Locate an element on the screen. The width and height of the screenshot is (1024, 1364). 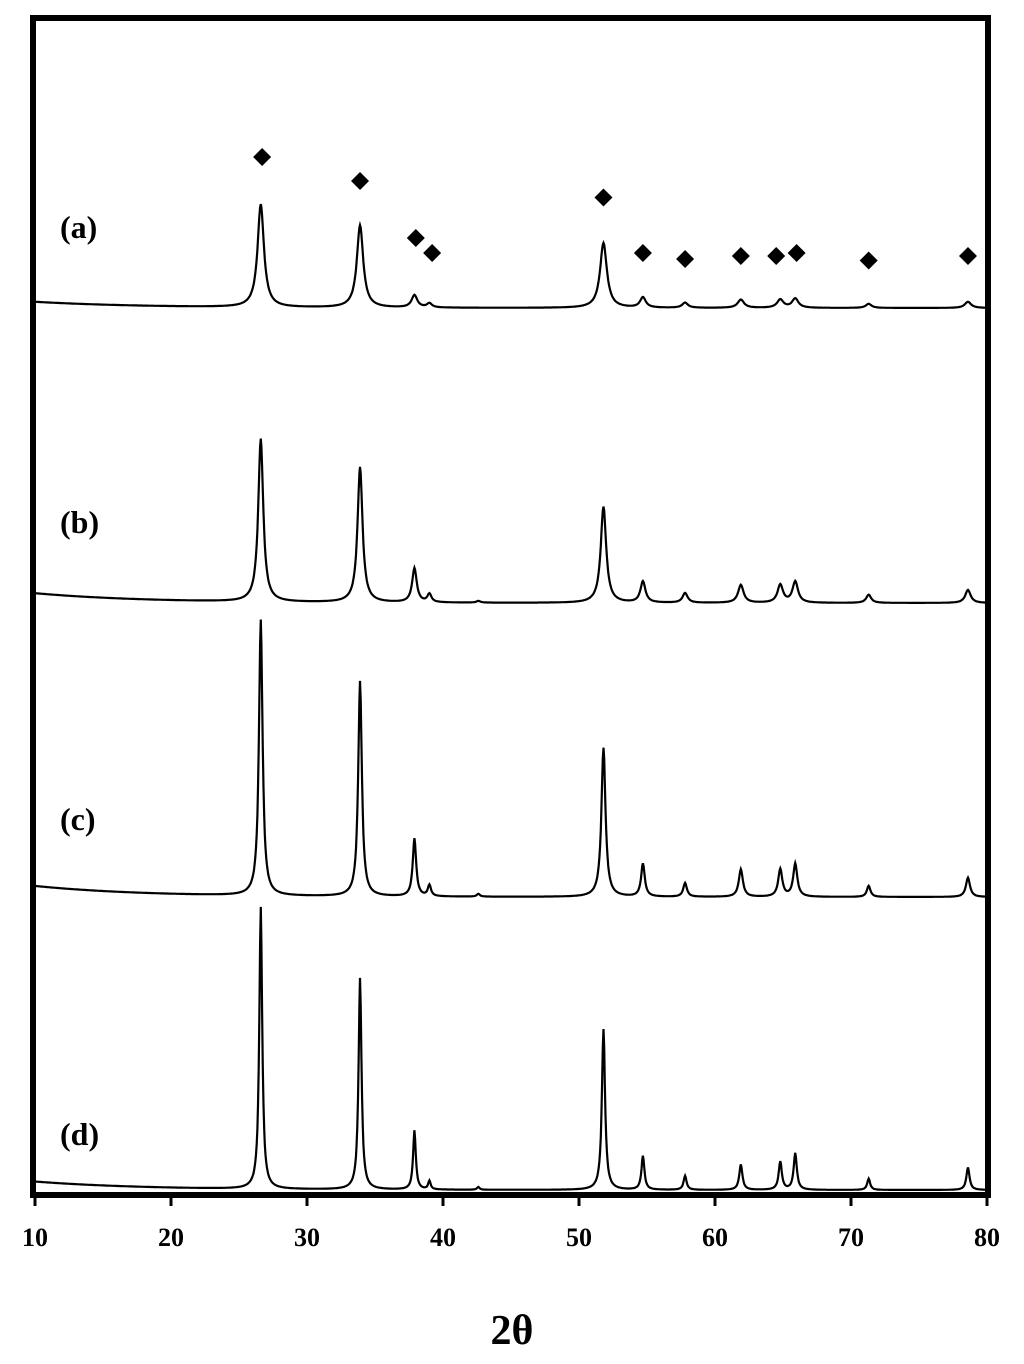
series-line-b is located at coordinates (511, 521).